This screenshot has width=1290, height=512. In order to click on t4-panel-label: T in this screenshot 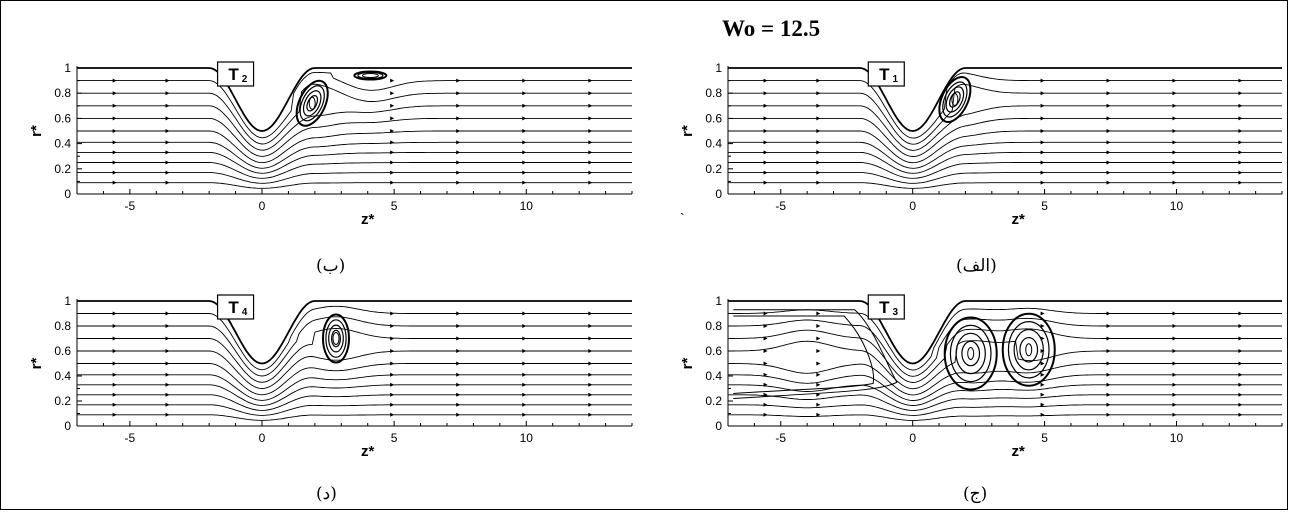, I will do `click(233, 307)`.